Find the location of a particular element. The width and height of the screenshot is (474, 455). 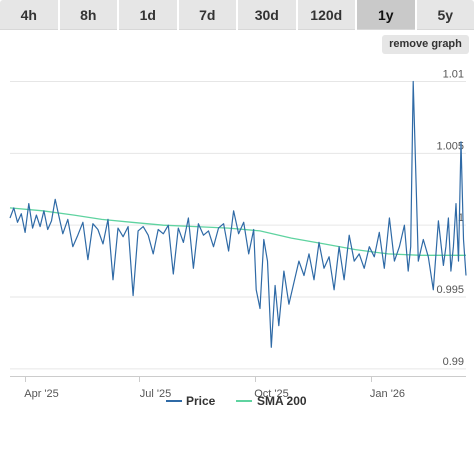

tab-5y: 5y is located at coordinates (445, 15).